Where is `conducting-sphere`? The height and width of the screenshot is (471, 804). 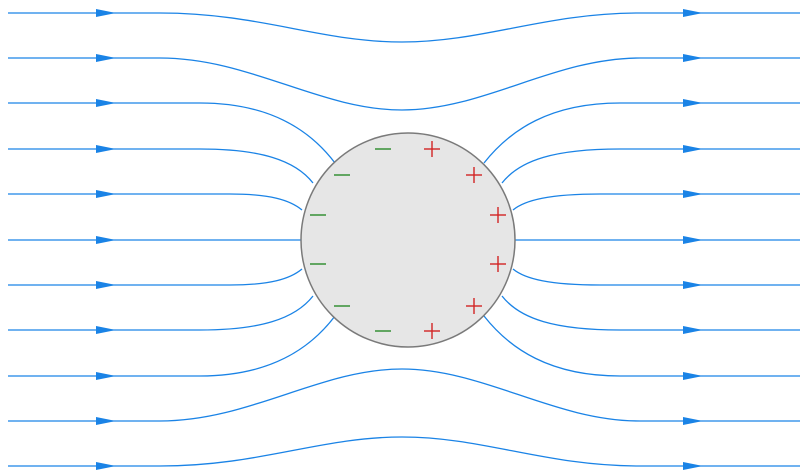 conducting-sphere is located at coordinates (408, 240).